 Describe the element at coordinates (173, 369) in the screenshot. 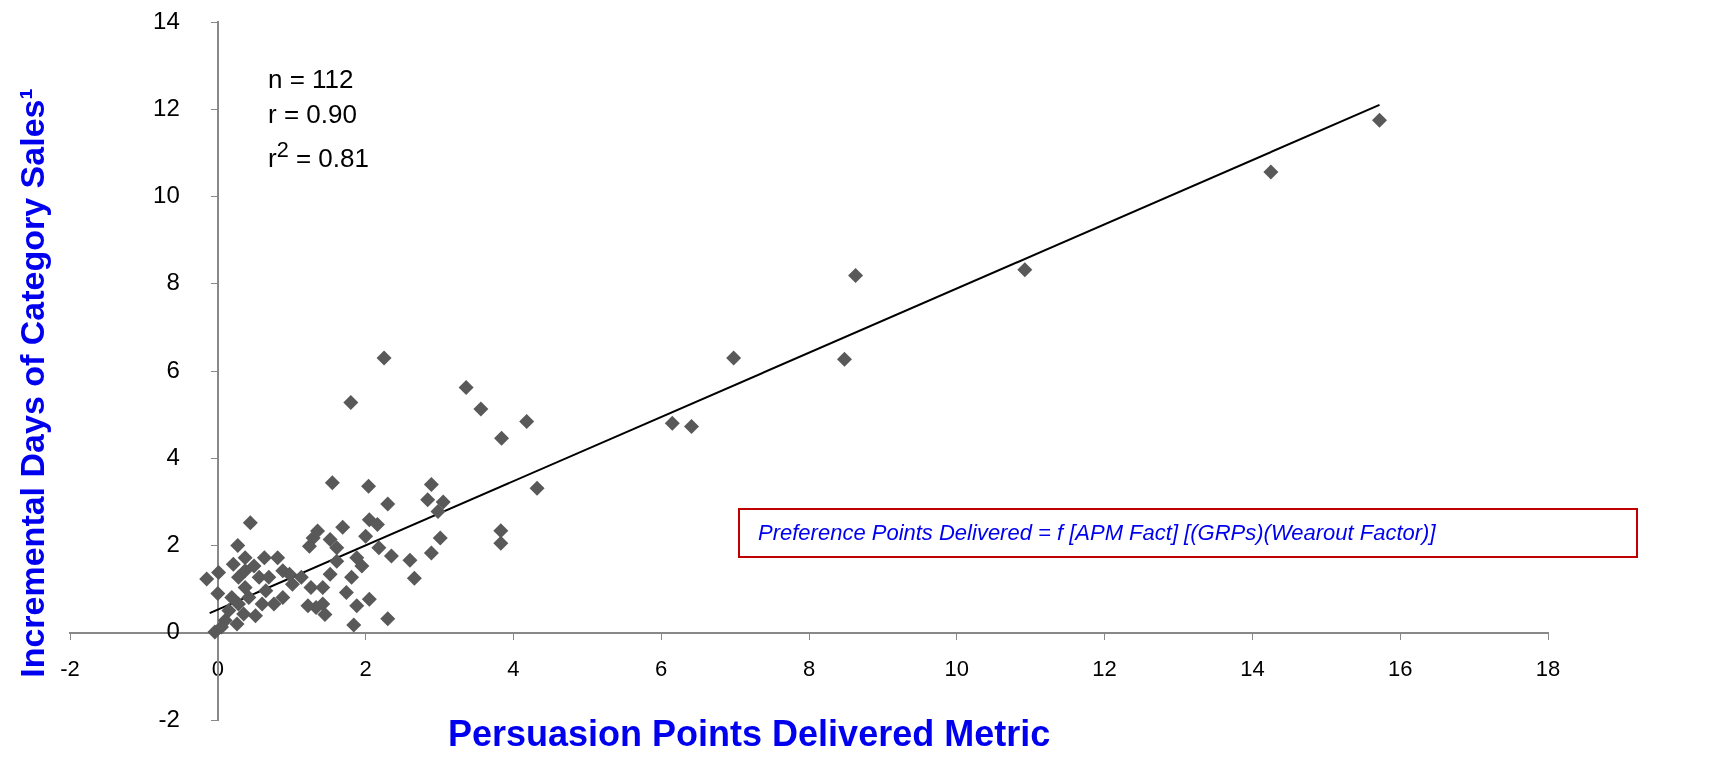

I see `y-tick-label: 6` at that location.